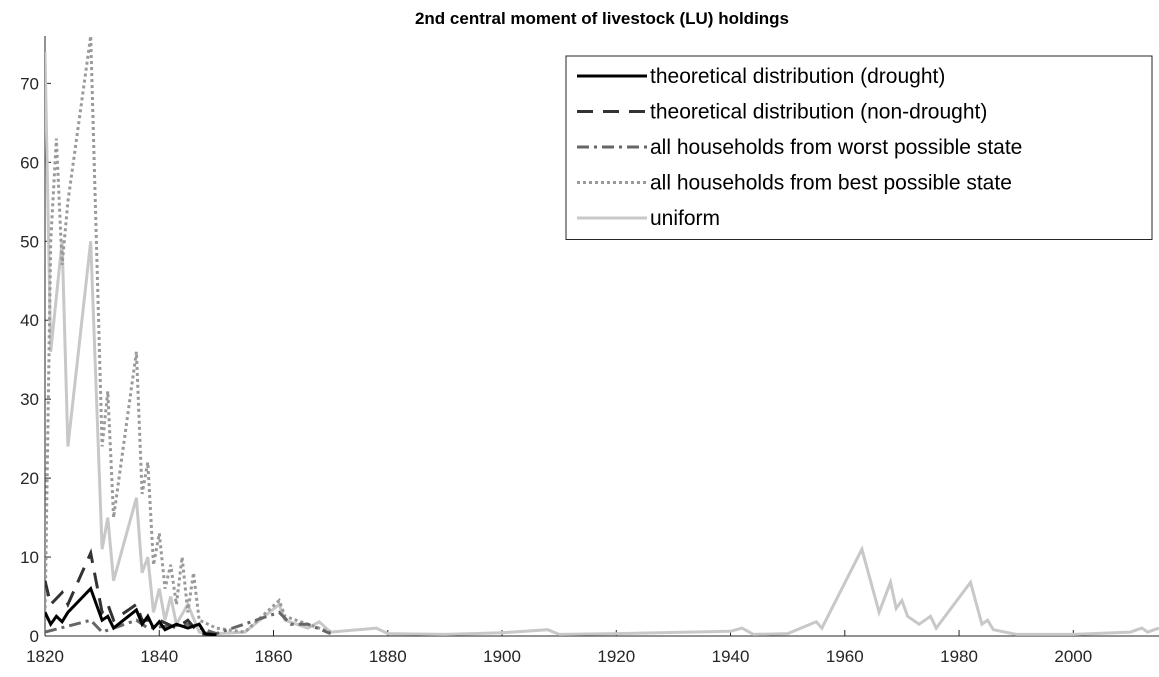 The image size is (1159, 677). What do you see at coordinates (685, 218) in the screenshot?
I see `legend-label: uniform` at bounding box center [685, 218].